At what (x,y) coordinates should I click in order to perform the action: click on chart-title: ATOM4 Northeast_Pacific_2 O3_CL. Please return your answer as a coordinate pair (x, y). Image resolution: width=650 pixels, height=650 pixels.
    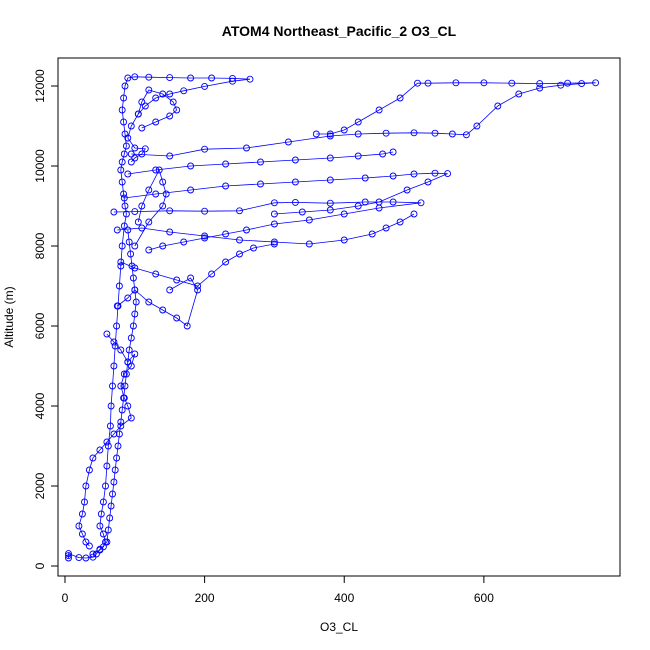
    Looking at the image, I should click on (339, 31).